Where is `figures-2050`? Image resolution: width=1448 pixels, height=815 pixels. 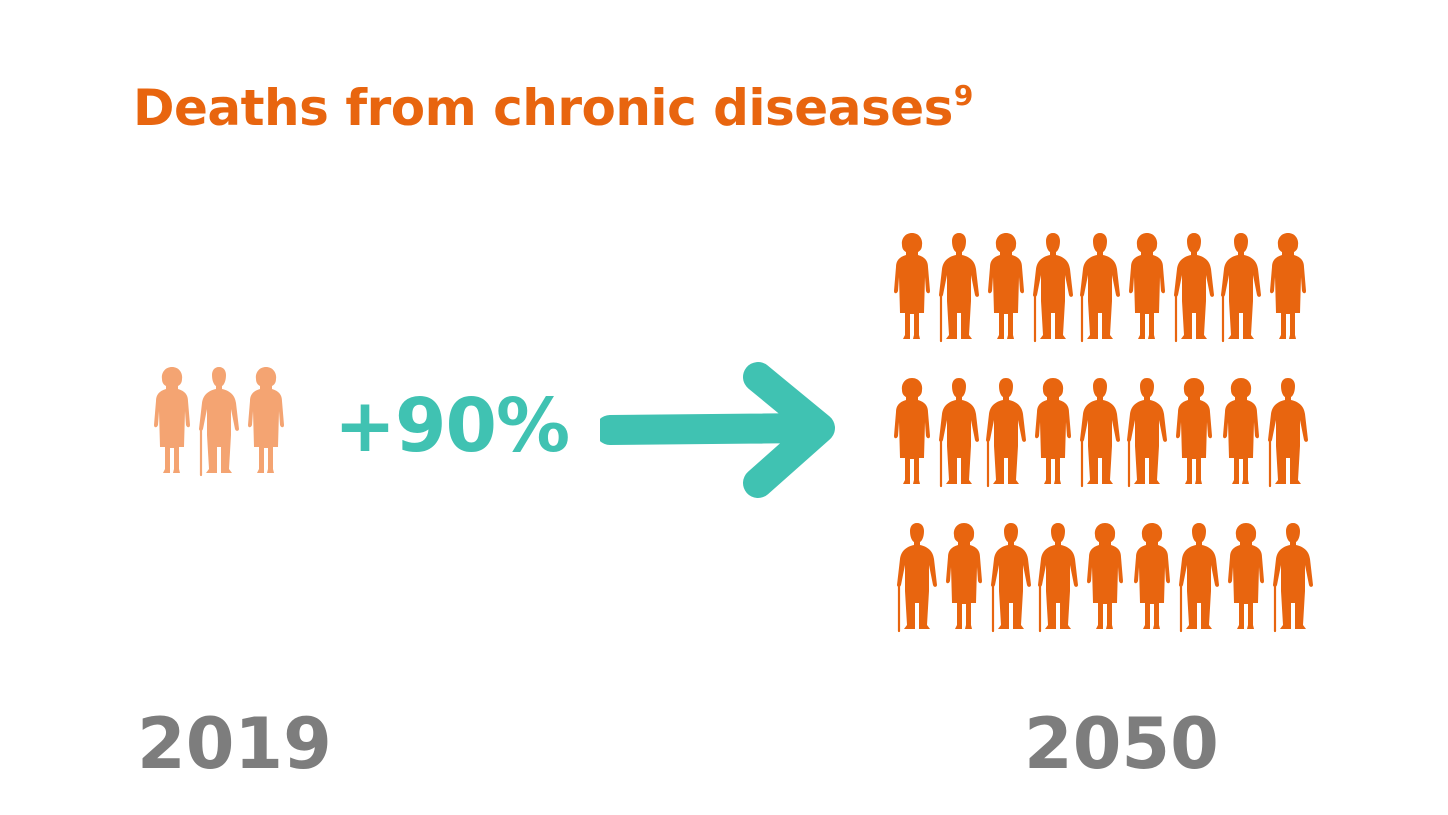 figures-2050 is located at coordinates (1103, 433).